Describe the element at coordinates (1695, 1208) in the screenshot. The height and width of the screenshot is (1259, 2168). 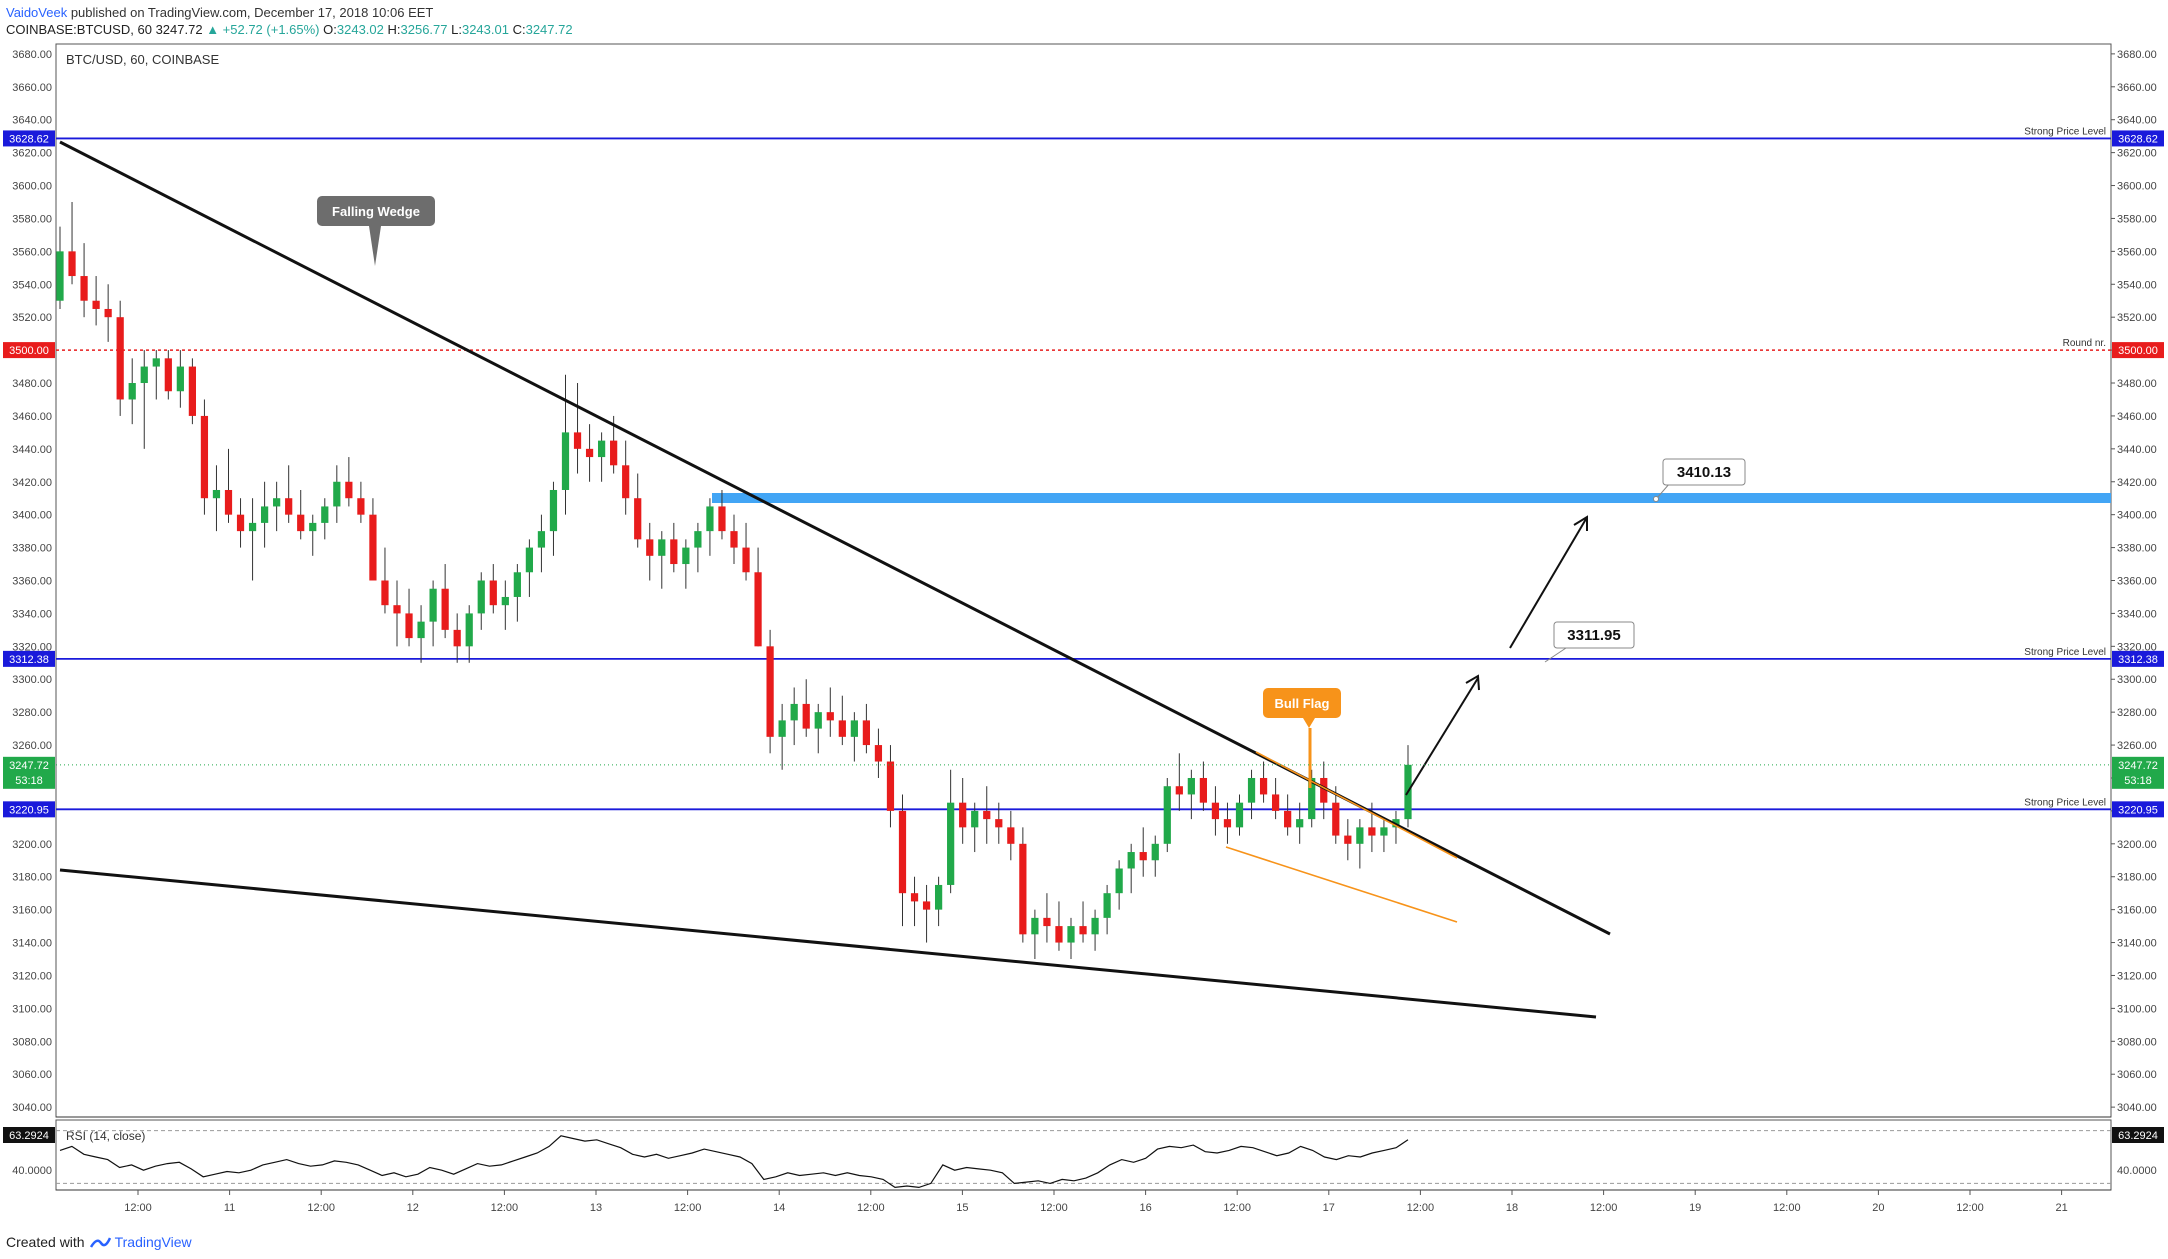
I see `x-tick-label: 19` at that location.